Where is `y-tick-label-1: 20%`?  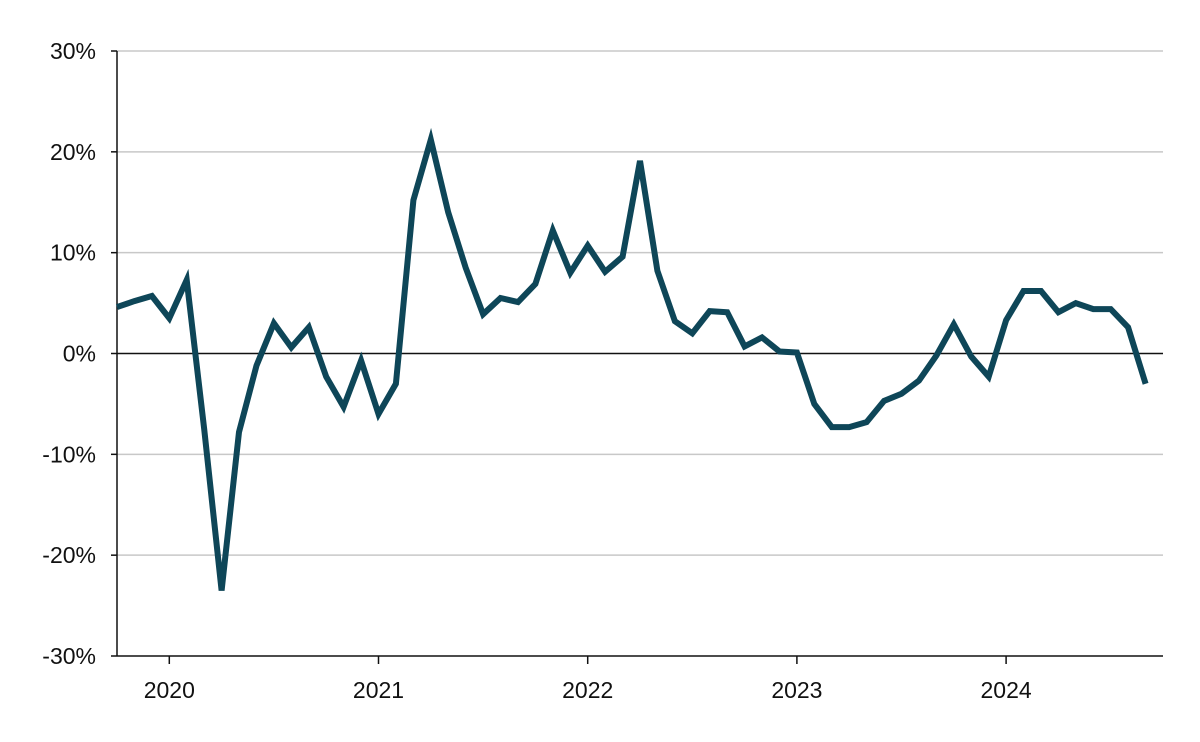
y-tick-label-1: 20% is located at coordinates (73, 152).